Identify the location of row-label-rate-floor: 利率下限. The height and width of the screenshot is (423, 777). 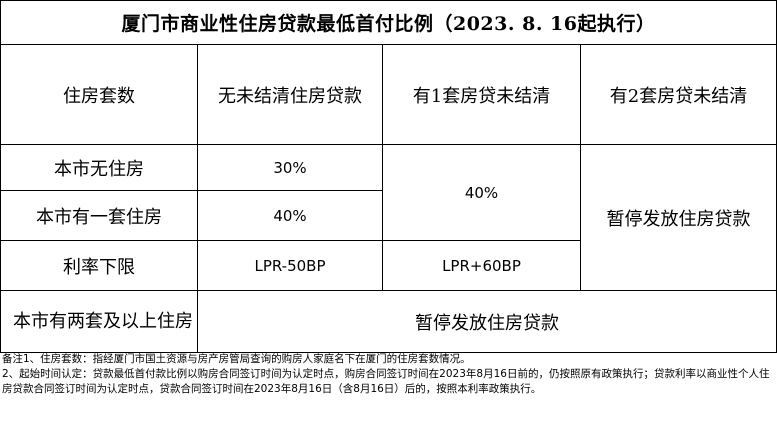
(99, 265).